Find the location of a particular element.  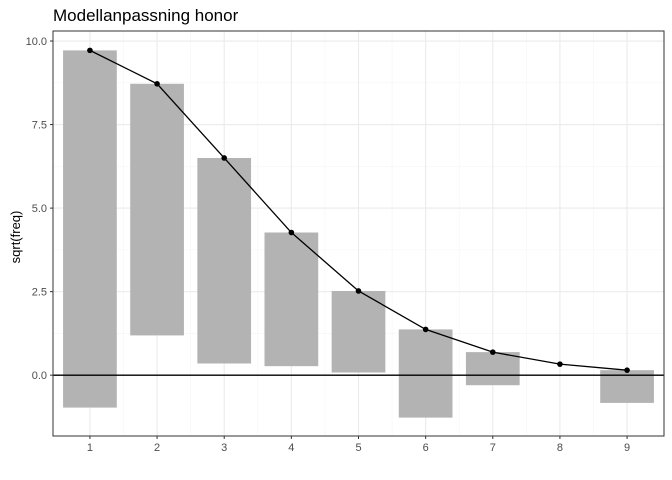

x-tick-label: 6 is located at coordinates (426, 448).